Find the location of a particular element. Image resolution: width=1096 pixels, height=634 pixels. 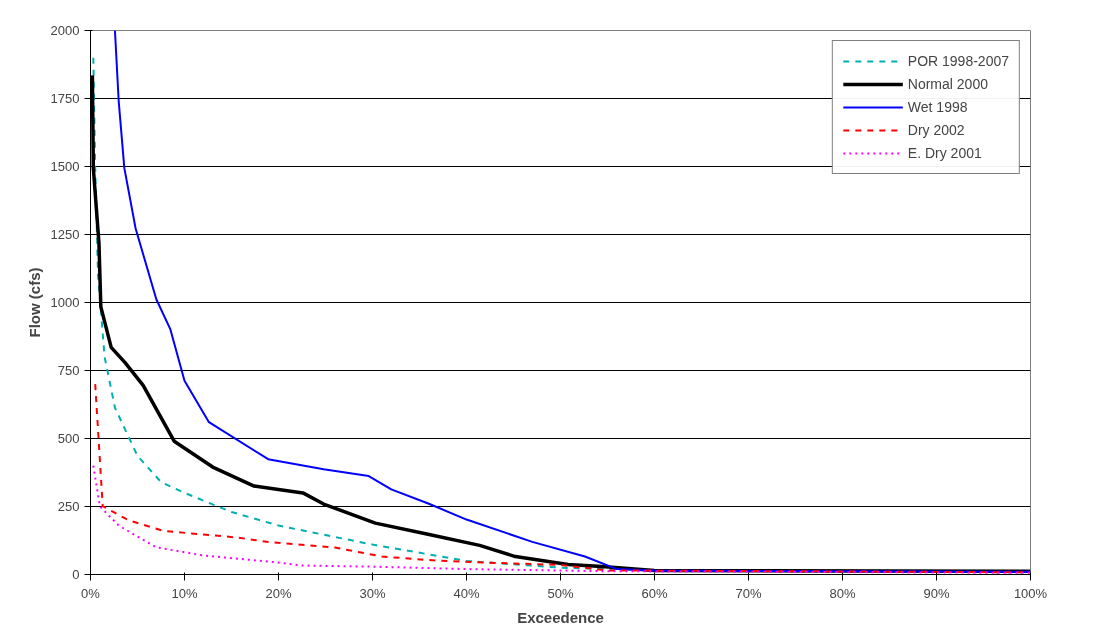

y-tick-label: 500 is located at coordinates (68, 438).